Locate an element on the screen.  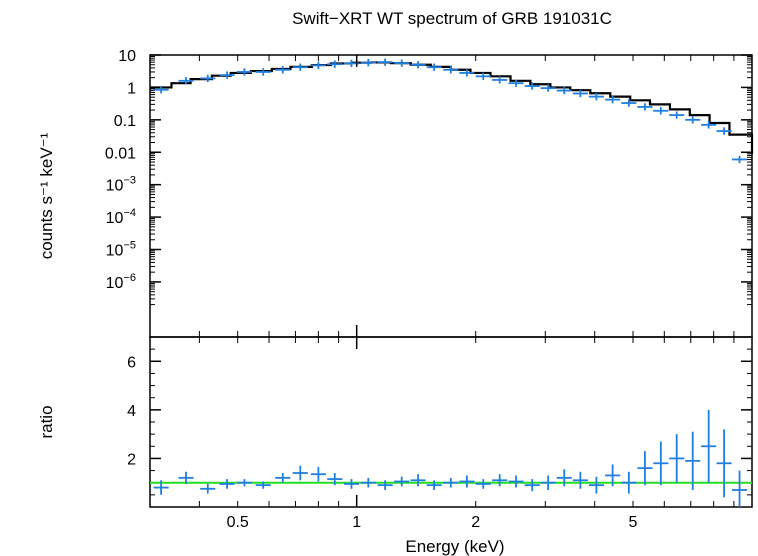
x-tick-label: 2 is located at coordinates (475, 522).